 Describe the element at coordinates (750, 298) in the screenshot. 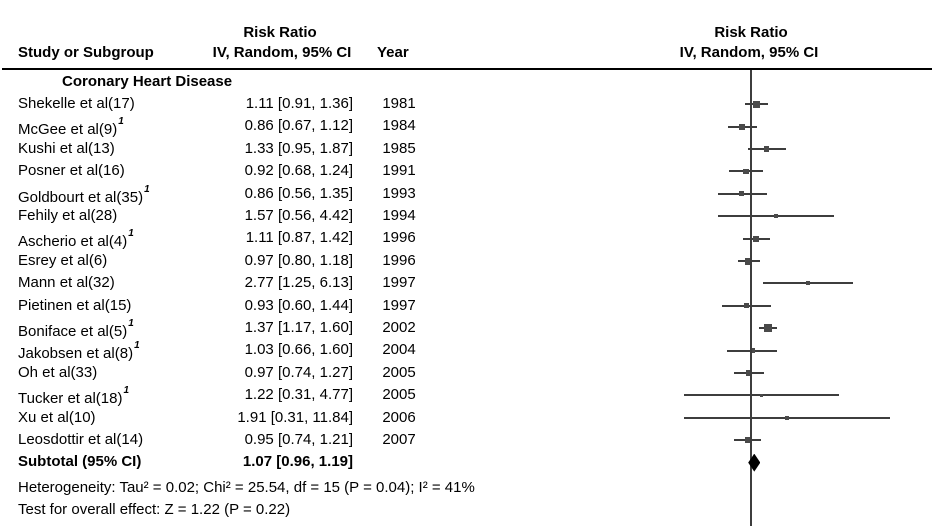

I see `null-effect-axis` at that location.